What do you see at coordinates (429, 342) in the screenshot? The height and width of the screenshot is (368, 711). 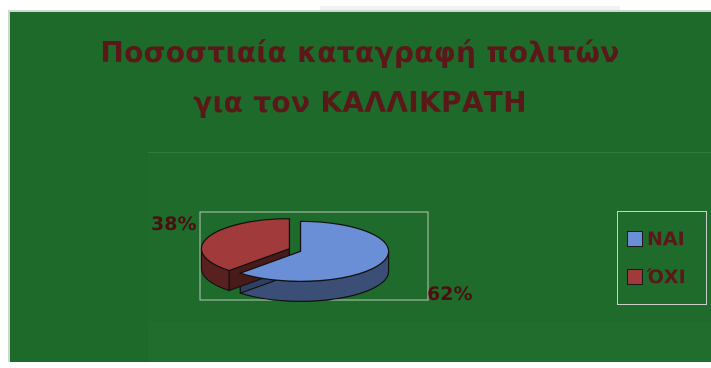 I see `plot-area-bottom` at bounding box center [429, 342].